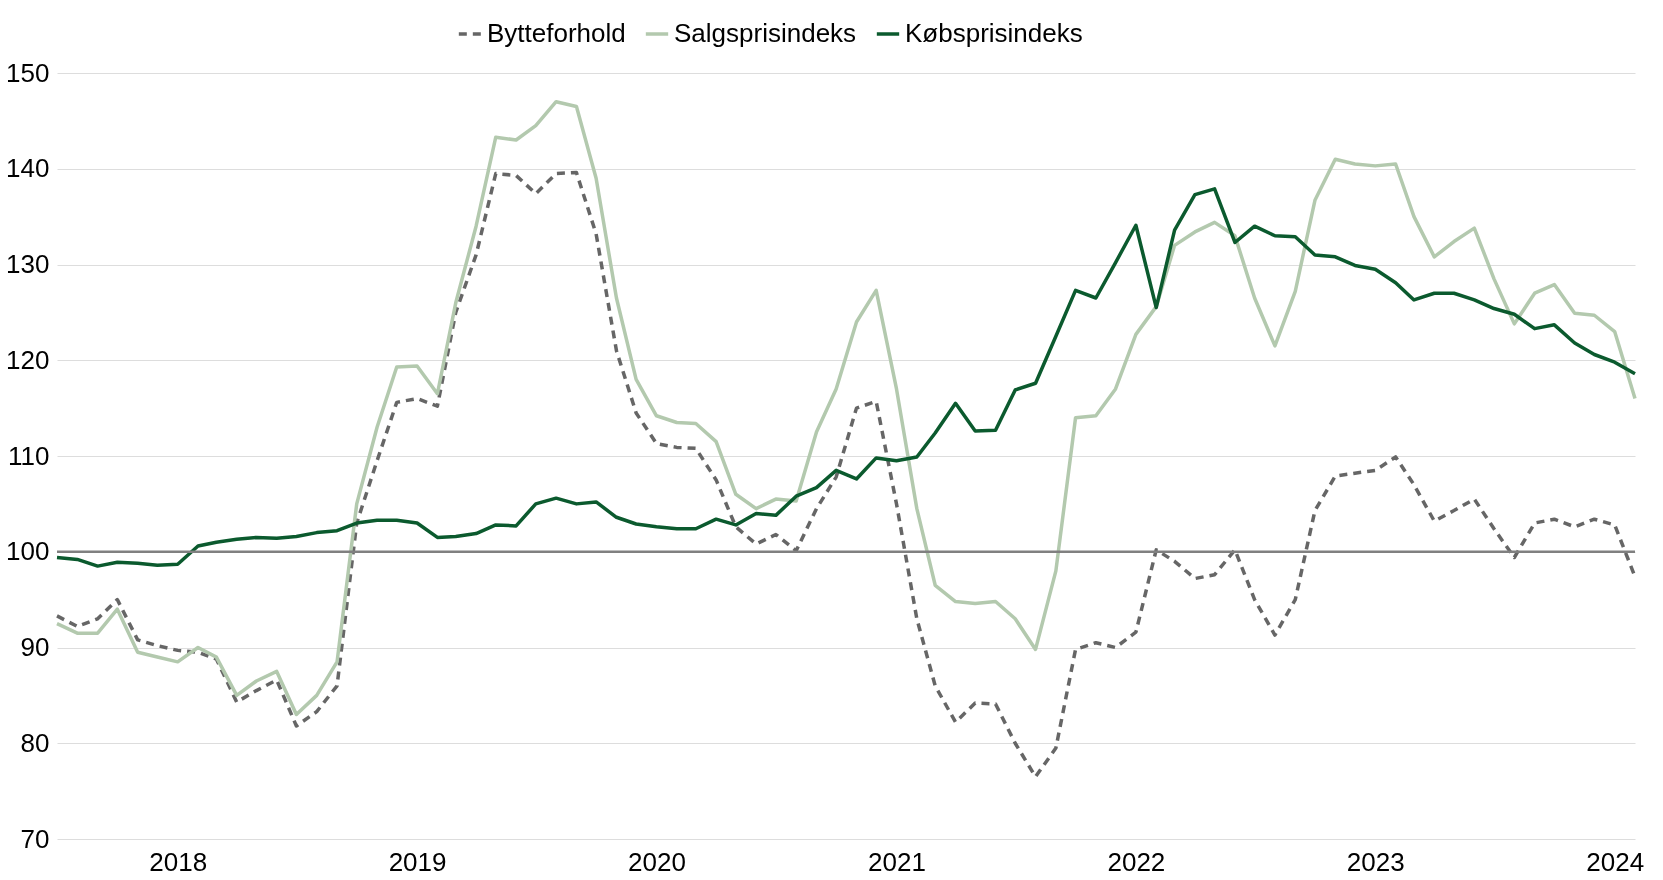 This screenshot has height=880, width=1663. What do you see at coordinates (35, 647) in the screenshot?
I see `y-tick-label: 90` at bounding box center [35, 647].